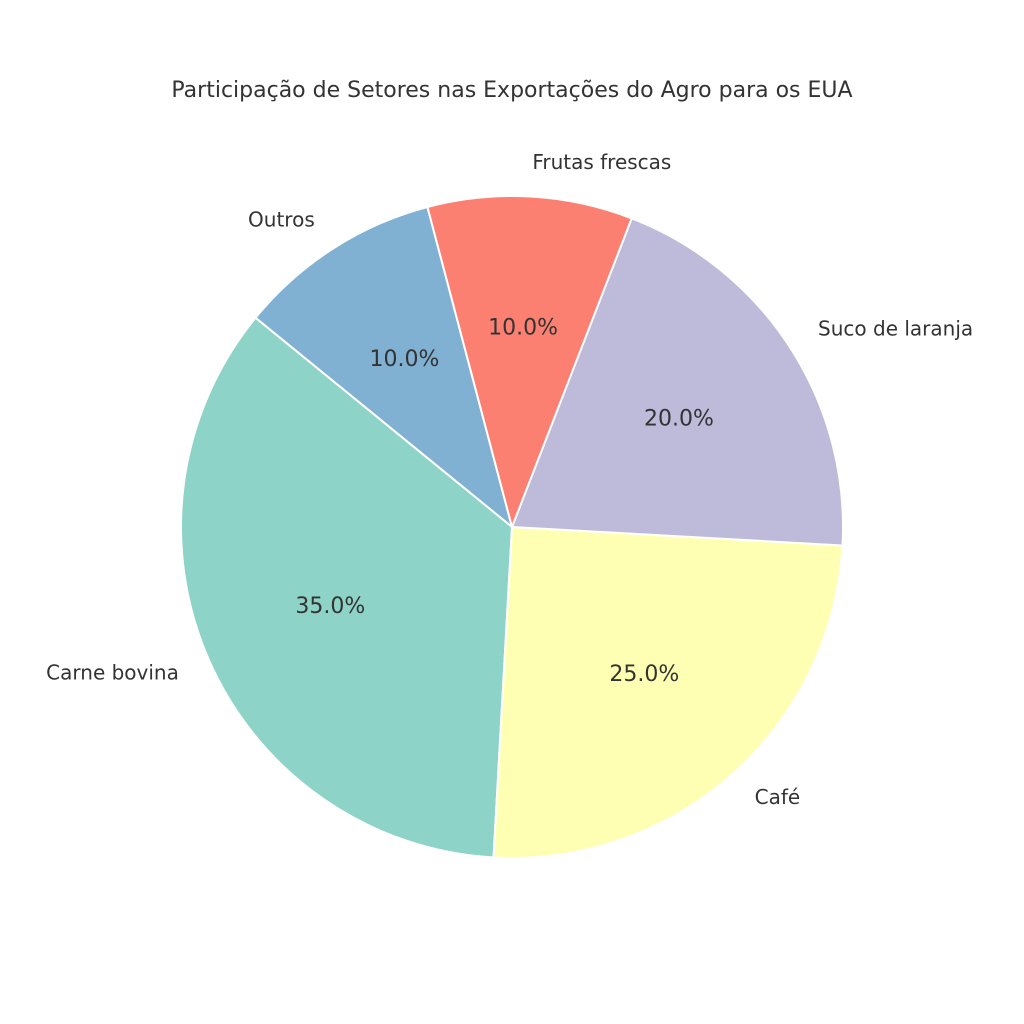 The height and width of the screenshot is (1024, 1024). Describe the element at coordinates (895, 328) in the screenshot. I see `slice-label-3: Suco de laranja` at that location.